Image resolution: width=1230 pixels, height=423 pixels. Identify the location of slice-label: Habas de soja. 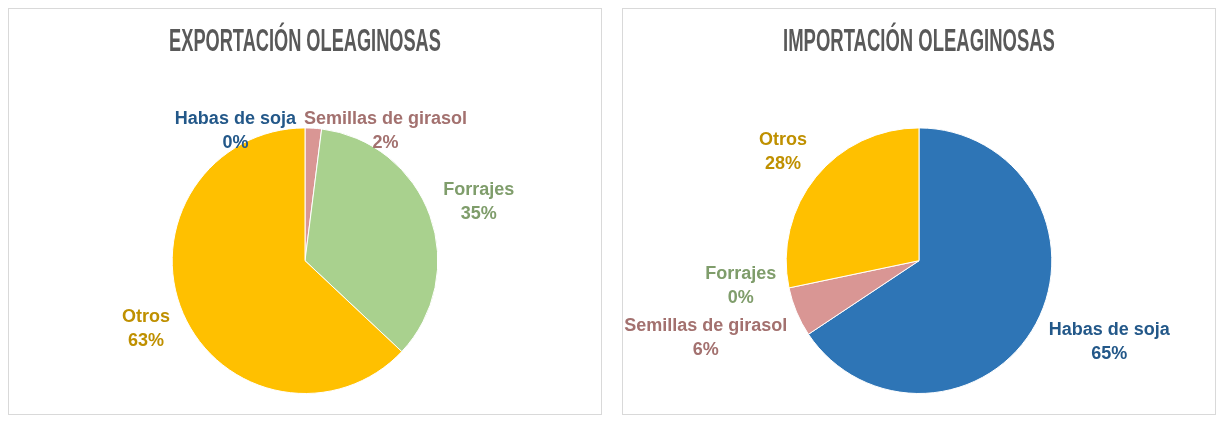
(1109, 329).